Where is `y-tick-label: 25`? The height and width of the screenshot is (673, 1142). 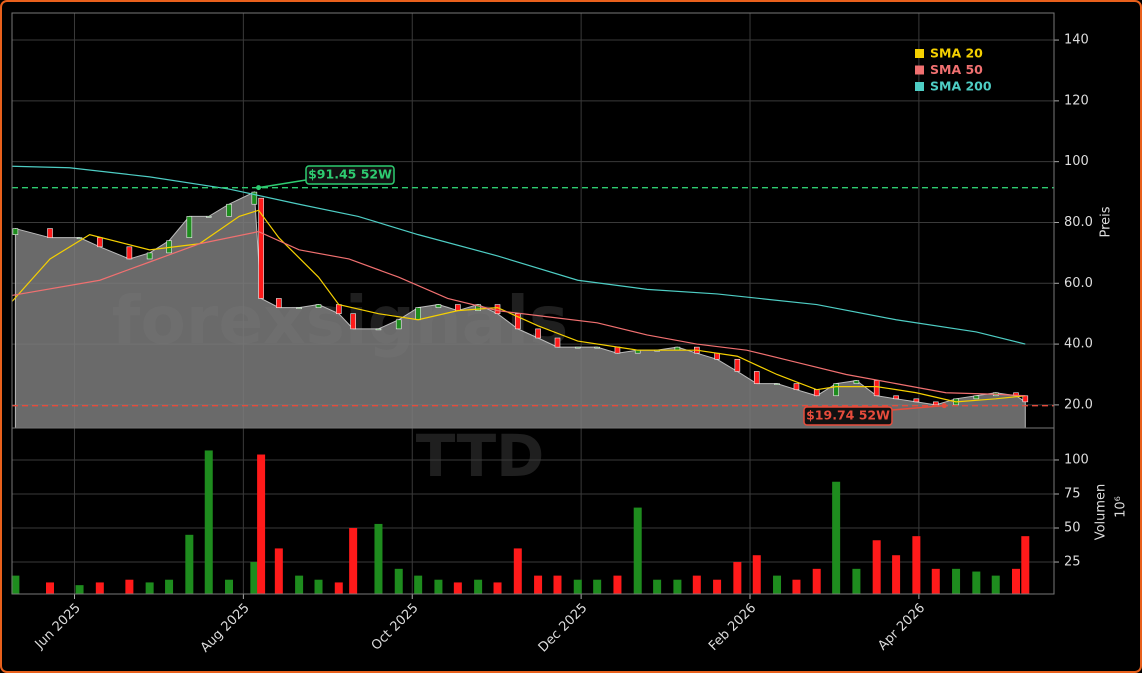 y-tick-label: 25 is located at coordinates (1072, 562).